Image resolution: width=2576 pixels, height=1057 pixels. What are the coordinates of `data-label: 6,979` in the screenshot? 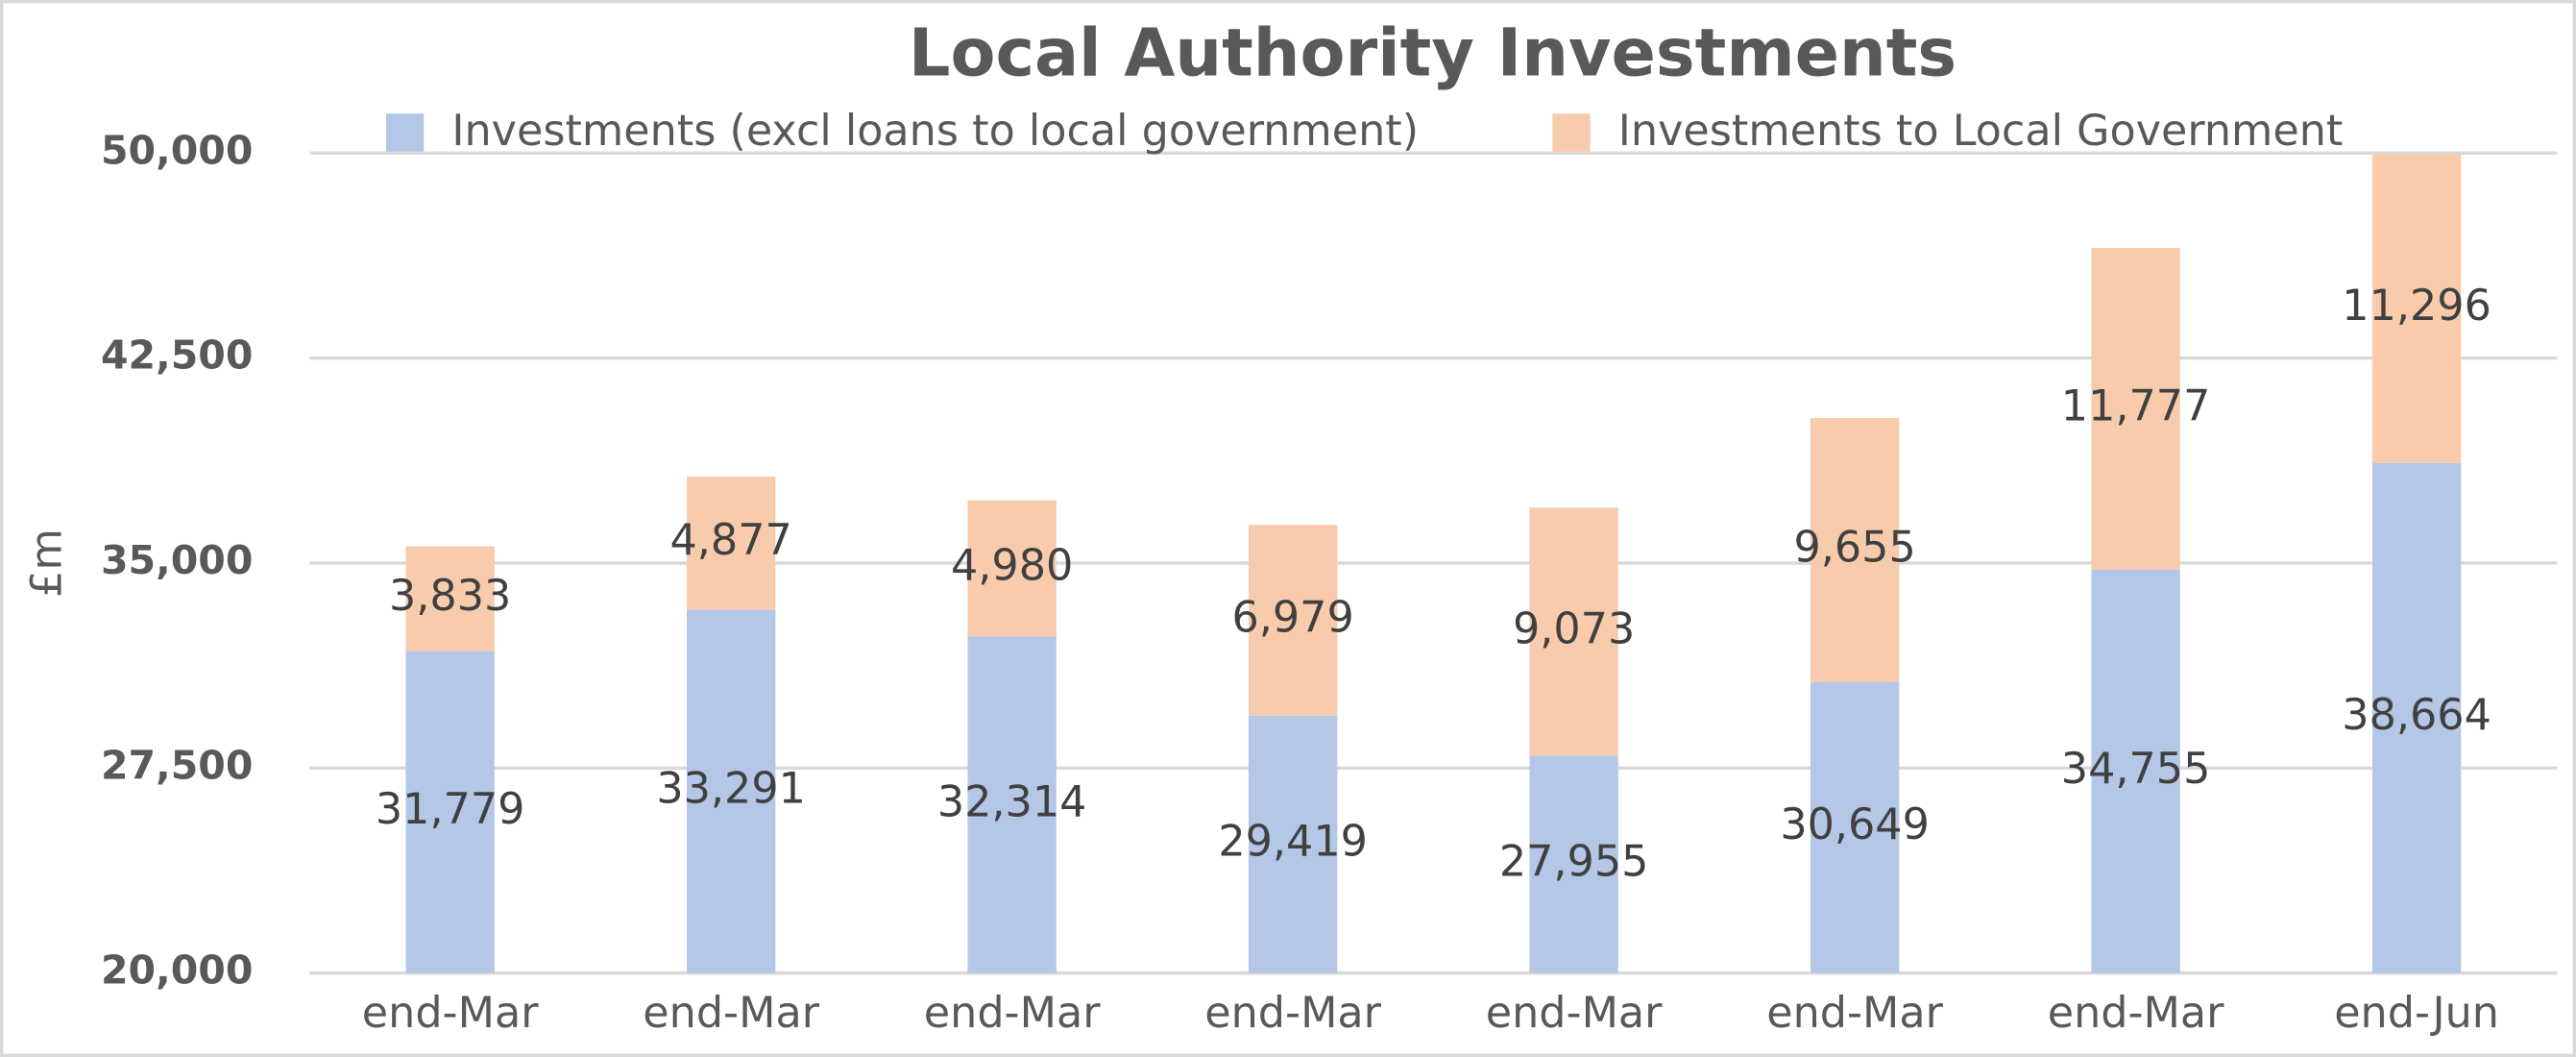 It's located at (1292, 617).